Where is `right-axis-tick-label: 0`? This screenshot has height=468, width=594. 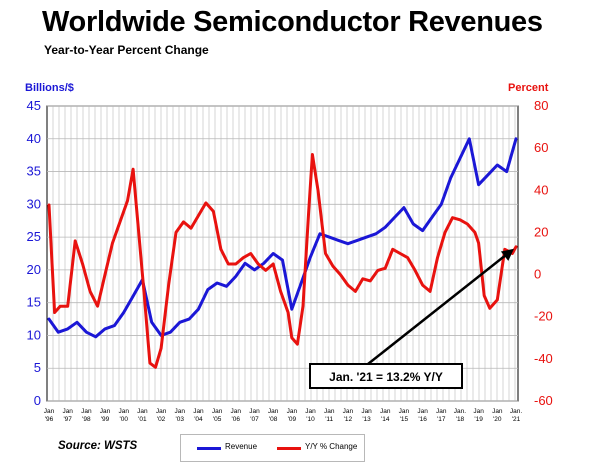 right-axis-tick-label: 0 is located at coordinates (537, 274).